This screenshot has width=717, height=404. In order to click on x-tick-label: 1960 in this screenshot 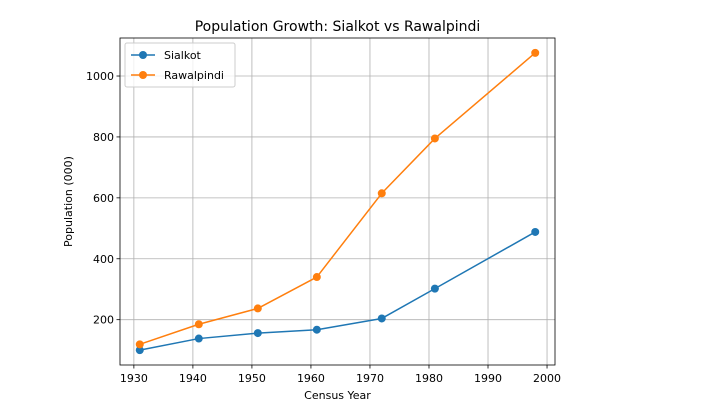, I will do `click(311, 378)`.